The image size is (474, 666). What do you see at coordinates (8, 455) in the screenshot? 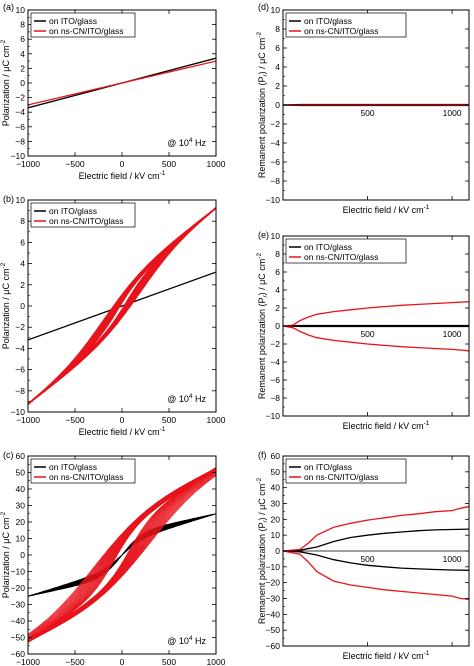
I see `panel-label: (c)` at bounding box center [8, 455].